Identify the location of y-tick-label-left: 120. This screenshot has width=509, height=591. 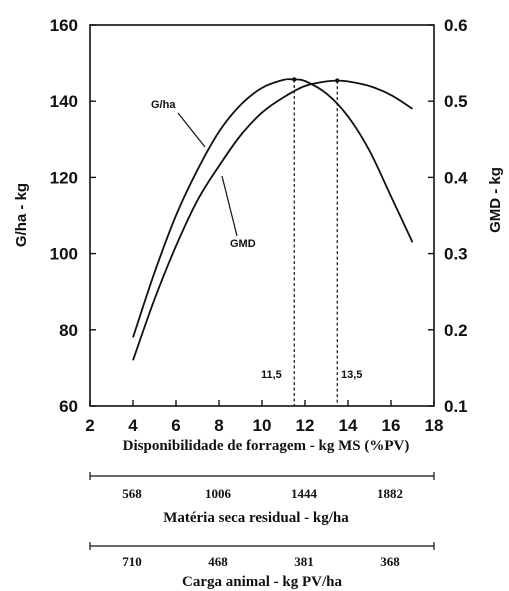
(64, 177).